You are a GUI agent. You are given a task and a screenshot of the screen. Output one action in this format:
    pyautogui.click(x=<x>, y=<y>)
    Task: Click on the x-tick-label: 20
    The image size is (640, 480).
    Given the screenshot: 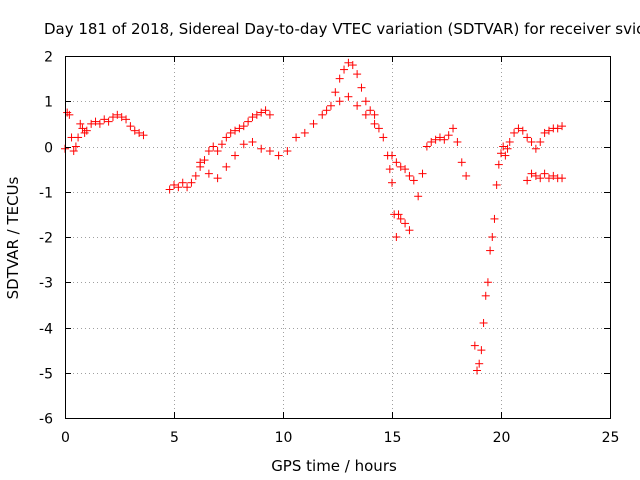 What is the action you would take?
    pyautogui.click(x=502, y=438)
    